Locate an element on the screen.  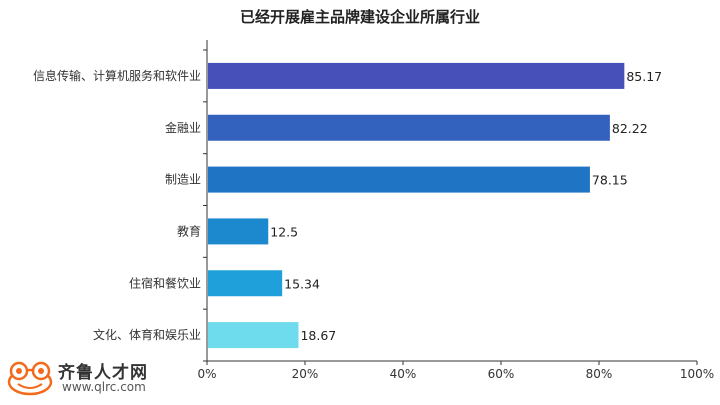
watermark-brand: 齐鲁人才网 is located at coordinates (103, 373).